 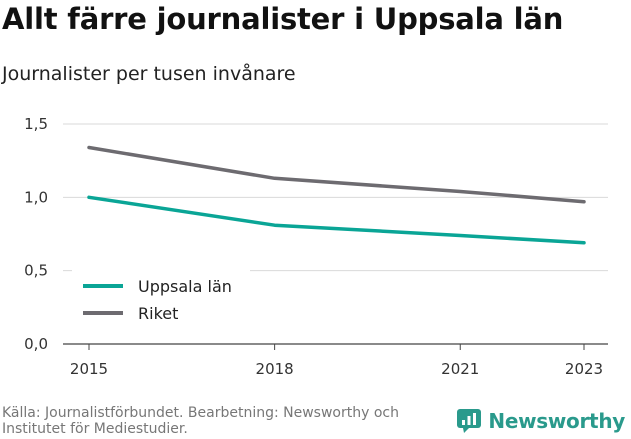 What do you see at coordinates (158, 313) in the screenshot?
I see `legend-label: Riket` at bounding box center [158, 313].